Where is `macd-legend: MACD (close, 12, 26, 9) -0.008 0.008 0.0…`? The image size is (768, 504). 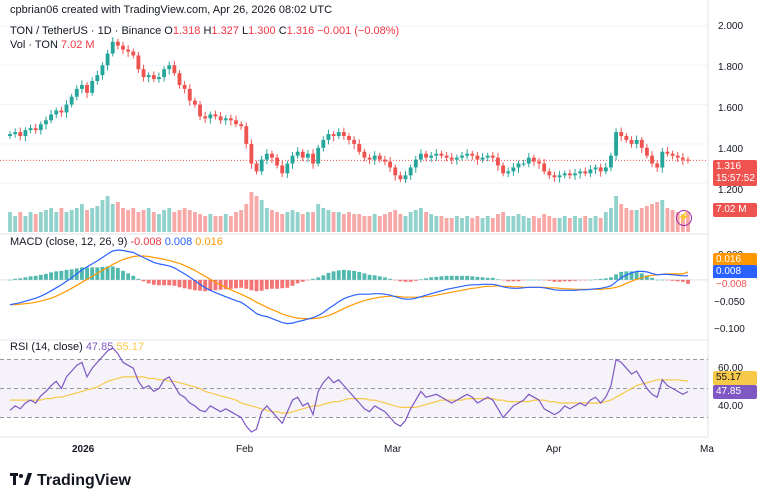 macd-legend: MACD (close, 12, 26, 9) -0.008 0.008 0.0… is located at coordinates (116, 242).